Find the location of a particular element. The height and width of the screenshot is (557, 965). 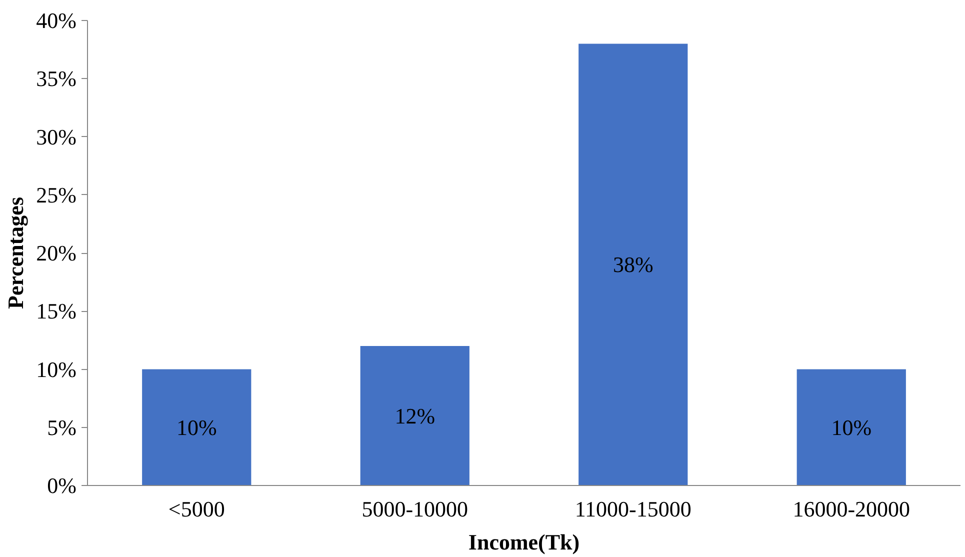

y-tick-label: 10% is located at coordinates (56, 369).